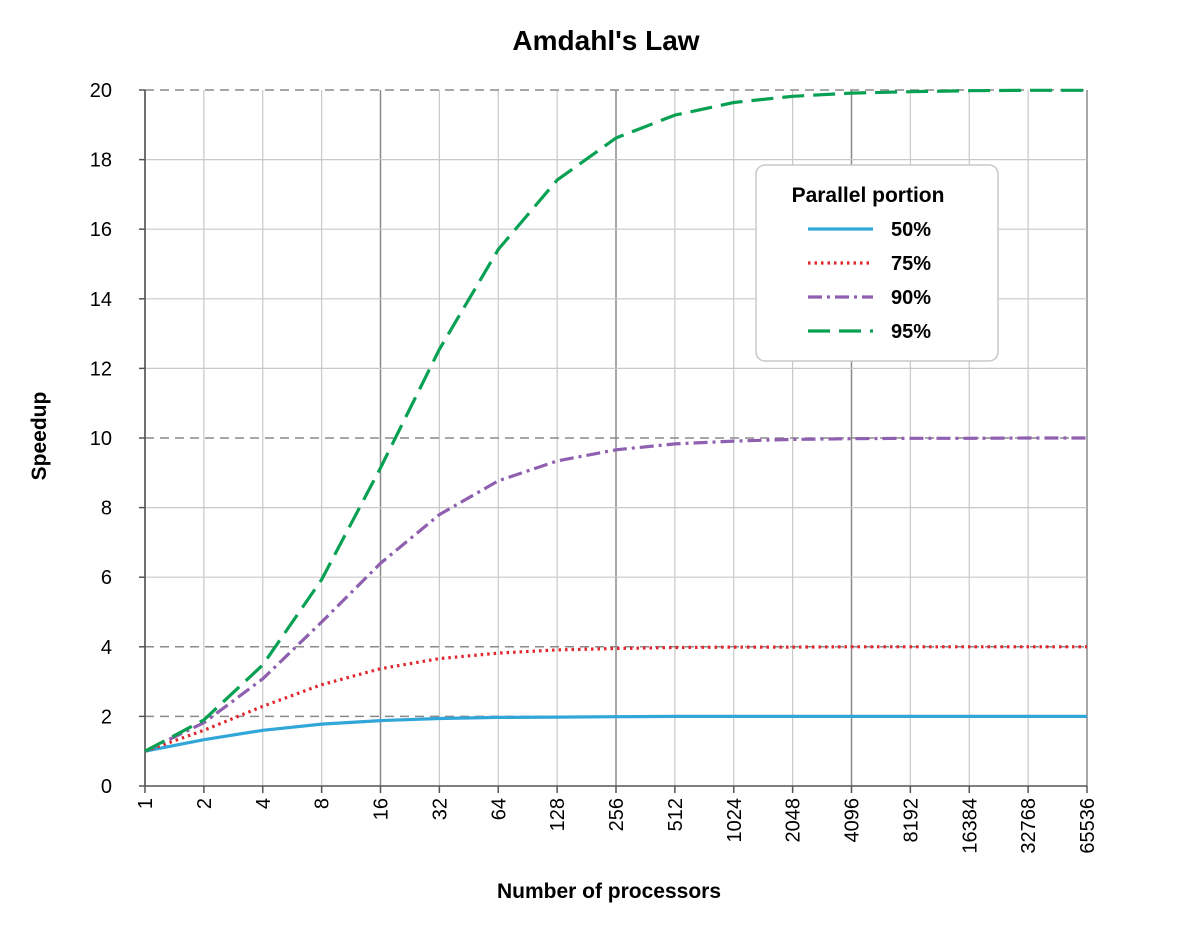 The width and height of the screenshot is (1200, 938). I want to click on x-tick-label: 65536, so click(1088, 826).